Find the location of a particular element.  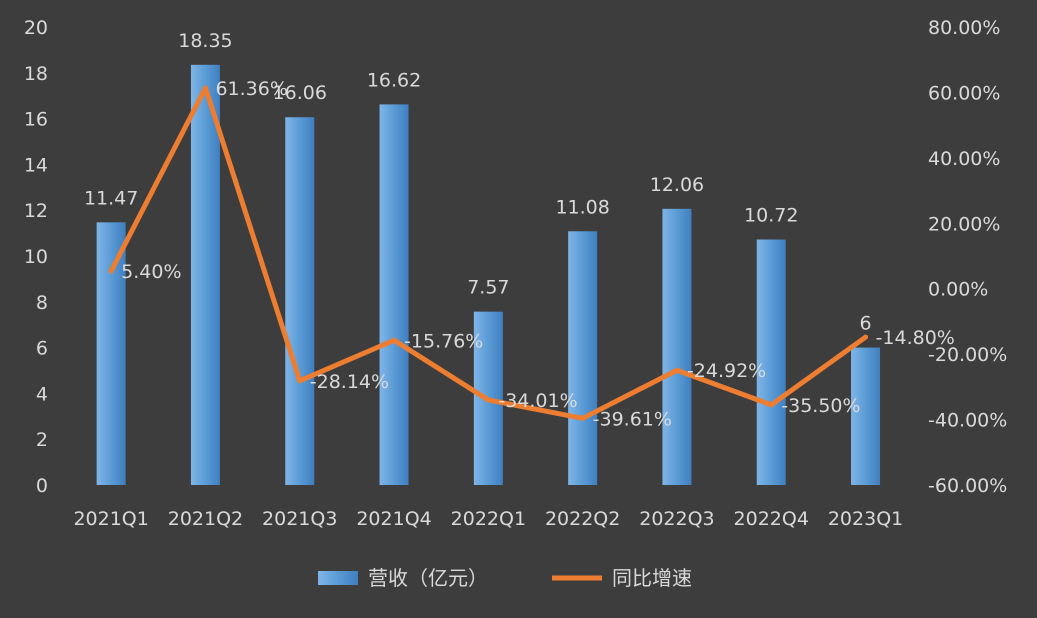

y-left-tick-label: 12 is located at coordinates (36, 211).